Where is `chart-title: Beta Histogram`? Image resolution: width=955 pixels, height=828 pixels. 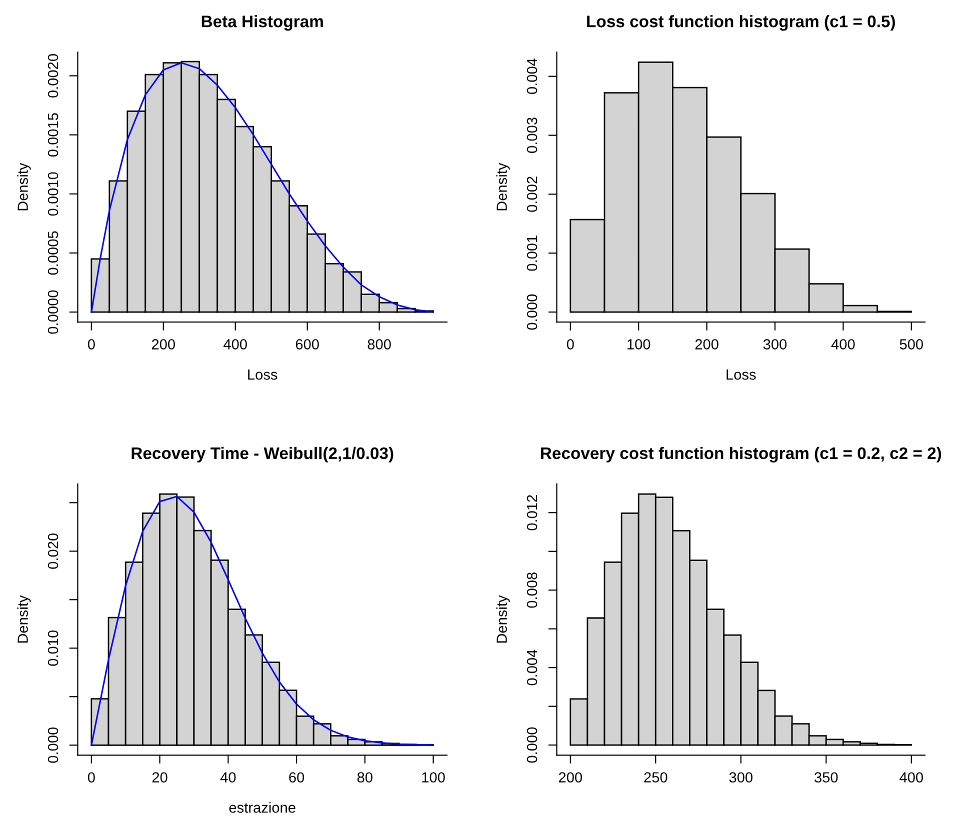
chart-title: Beta Histogram is located at coordinates (262, 23).